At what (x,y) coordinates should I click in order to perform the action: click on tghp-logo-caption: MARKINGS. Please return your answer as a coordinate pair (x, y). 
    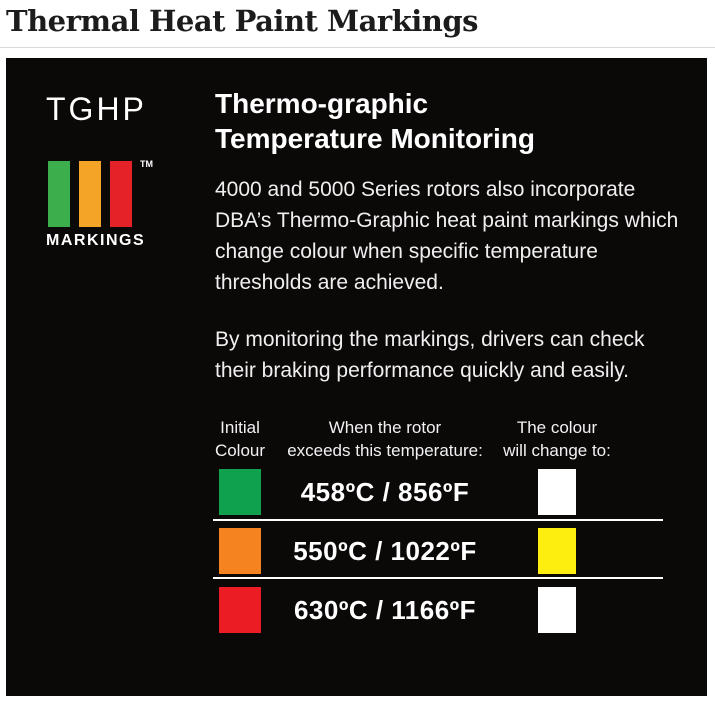
    Looking at the image, I should click on (96, 240).